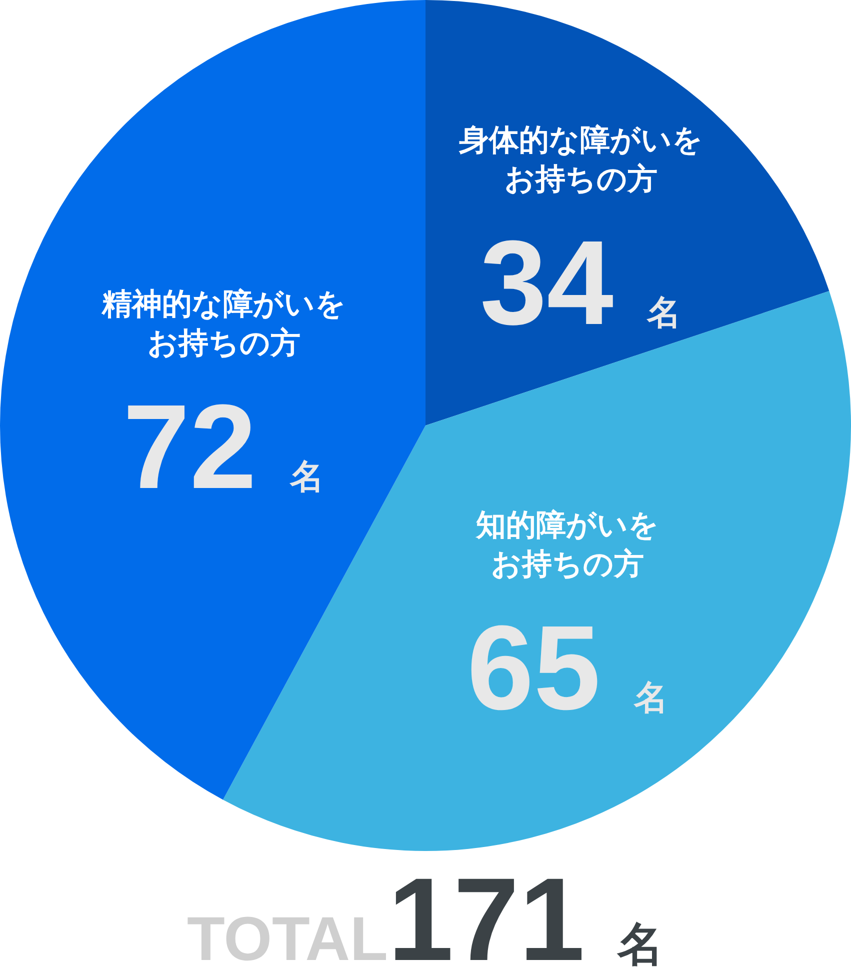 The image size is (851, 978). Describe the element at coordinates (567, 668) in the screenshot. I see `data-label: 65 名` at that location.